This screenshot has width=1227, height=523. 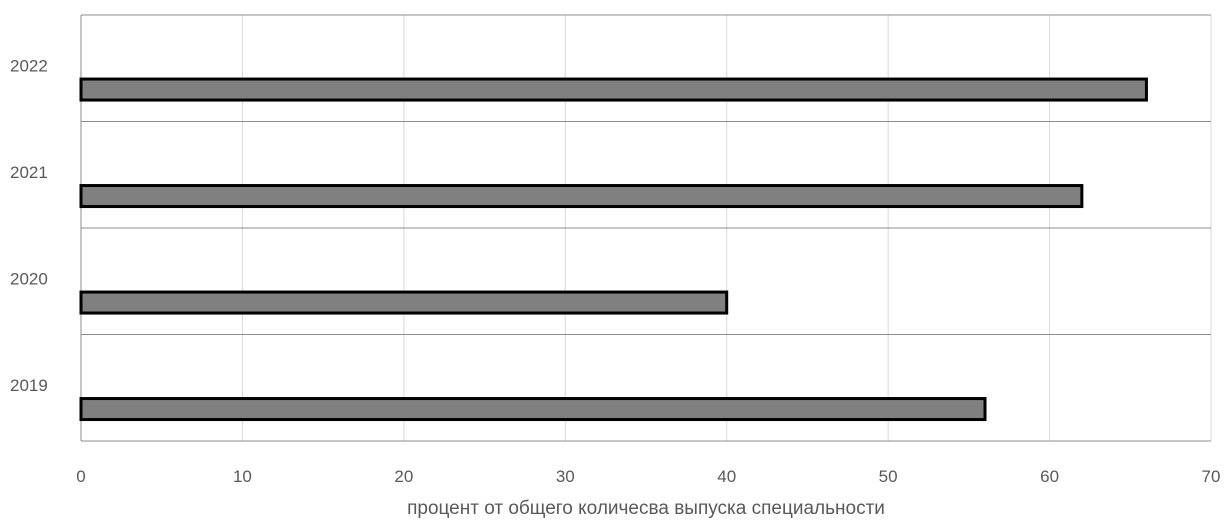 What do you see at coordinates (1049, 476) in the screenshot?
I see `x-tick-label: 60` at bounding box center [1049, 476].